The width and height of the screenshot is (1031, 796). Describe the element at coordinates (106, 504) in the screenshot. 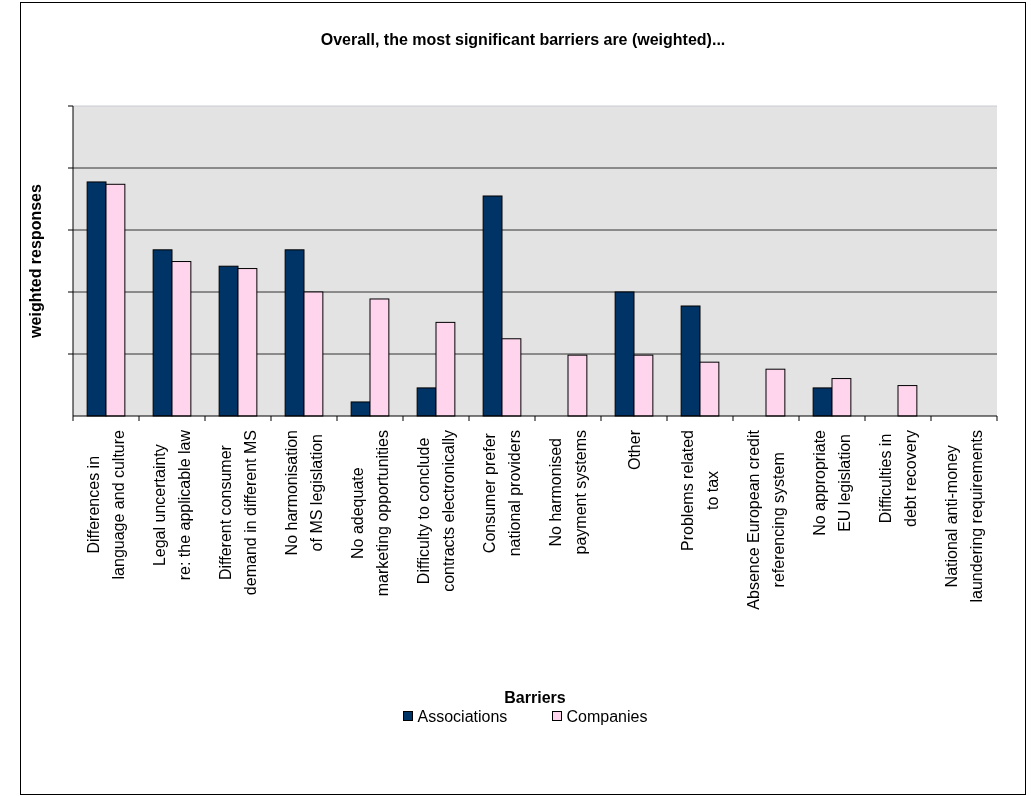

I see `x-tick-label: Differences in language and culture` at that location.